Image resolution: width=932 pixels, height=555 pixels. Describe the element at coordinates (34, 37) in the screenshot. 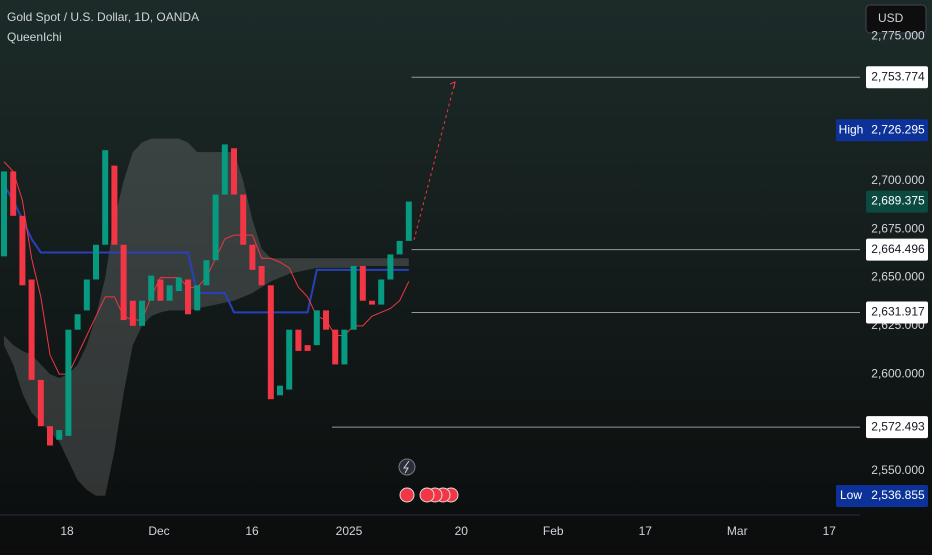

I see `indicator-name: QueenIchi` at that location.